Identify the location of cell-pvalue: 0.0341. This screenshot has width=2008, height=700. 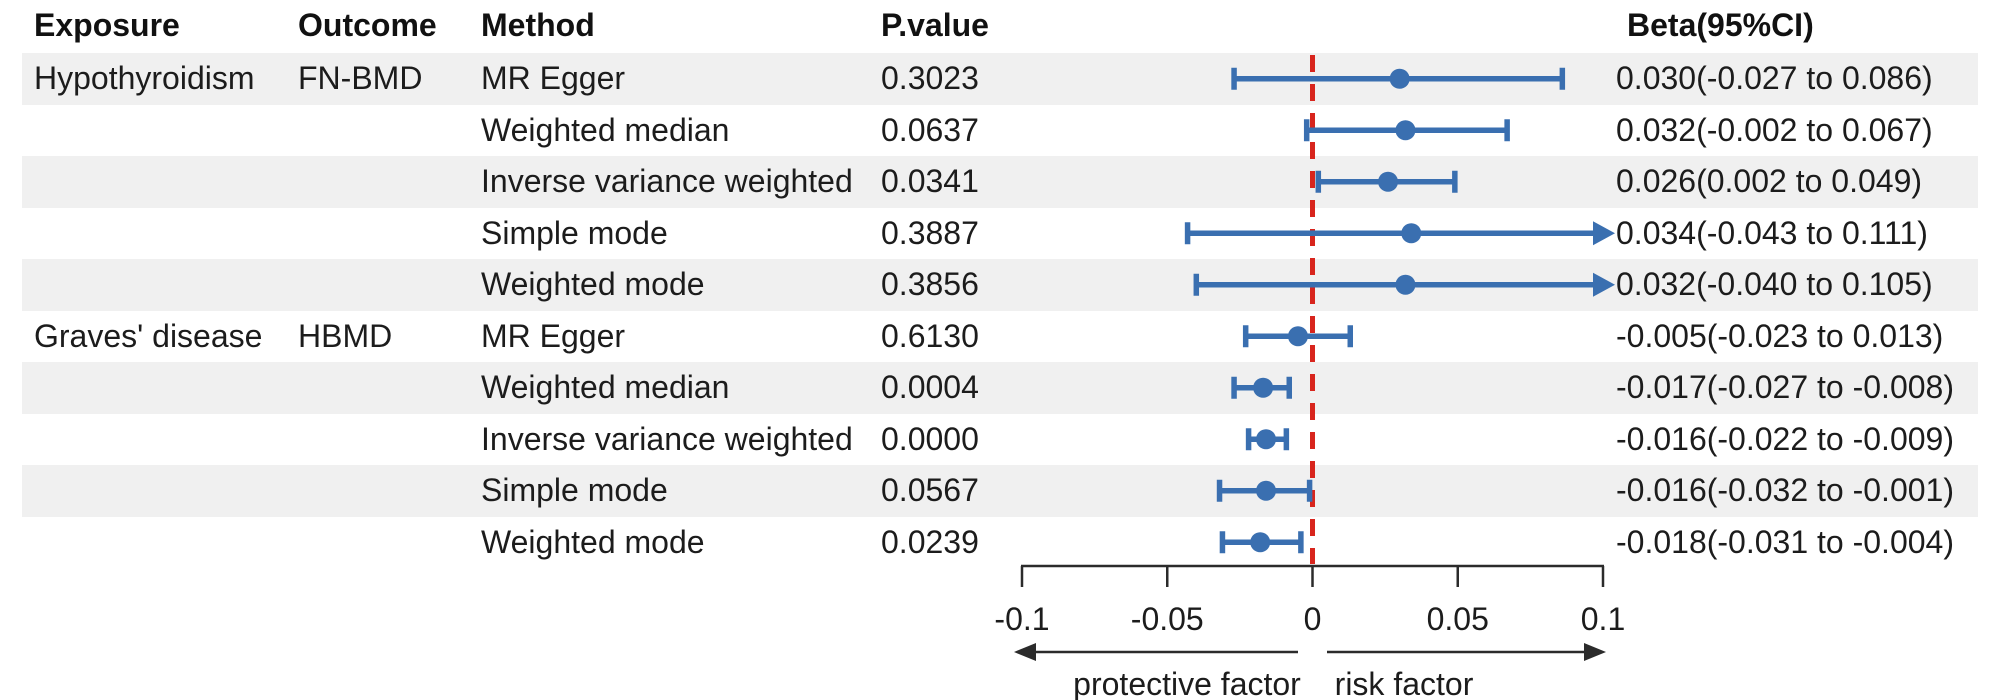
(930, 181).